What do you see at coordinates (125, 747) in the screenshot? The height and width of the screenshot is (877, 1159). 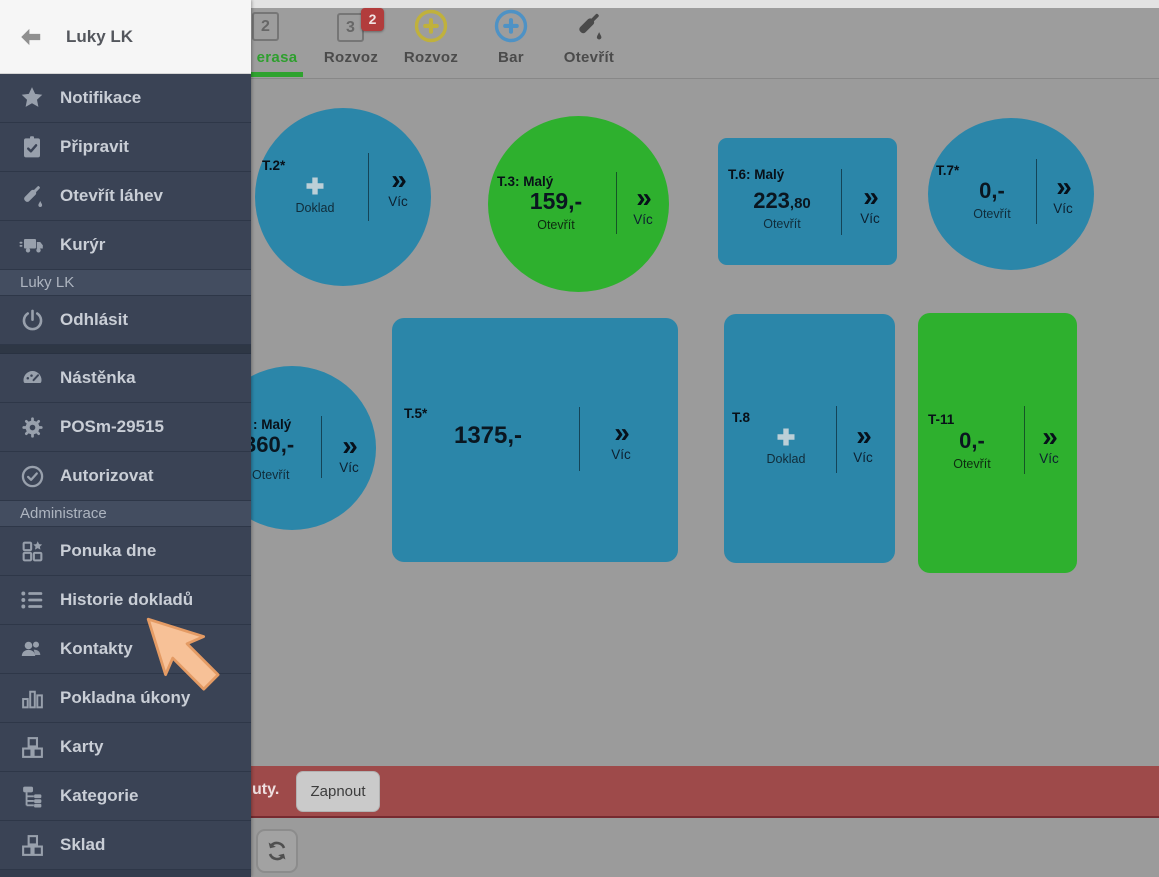 I see `sidebar-item-karty: Karty` at bounding box center [125, 747].